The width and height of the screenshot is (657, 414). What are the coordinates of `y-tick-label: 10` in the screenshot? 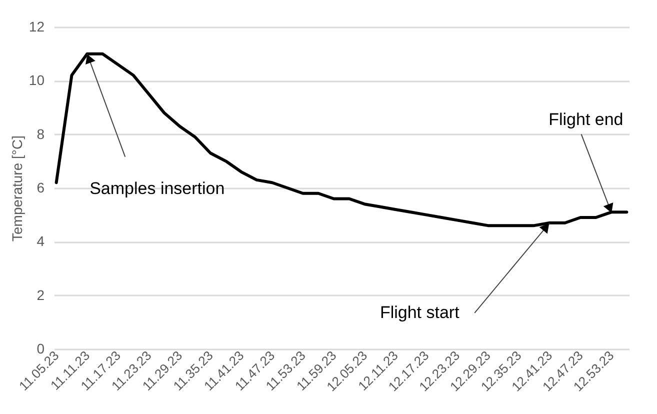 It's located at (36, 80).